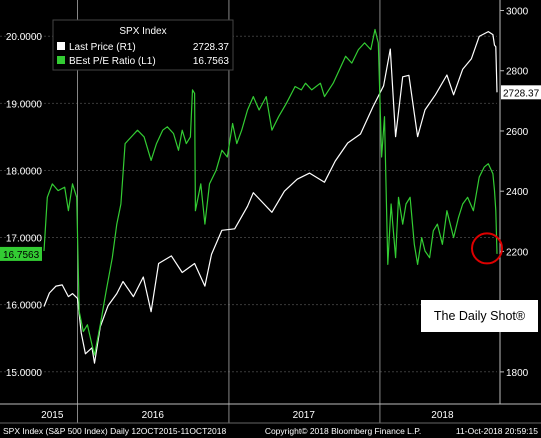 This screenshot has width=541, height=438. Describe the element at coordinates (517, 192) in the screenshot. I see `y-right-tick-label: 2400` at that location.